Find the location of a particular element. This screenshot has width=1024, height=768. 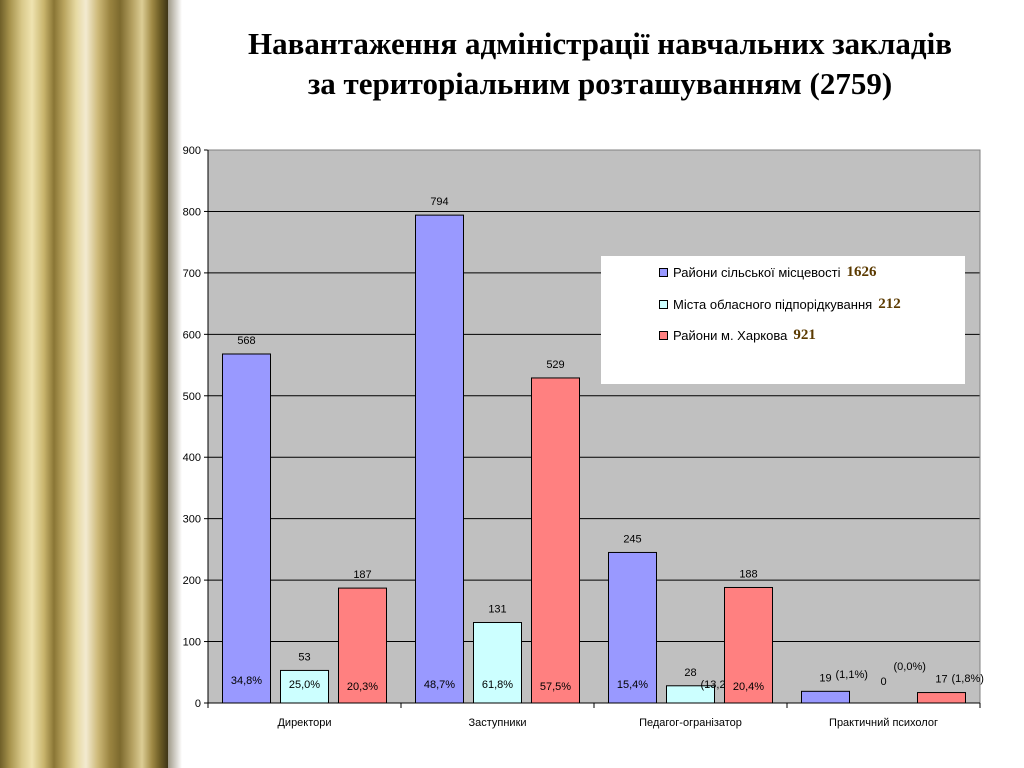

data-label: 0 is located at coordinates (883, 682).